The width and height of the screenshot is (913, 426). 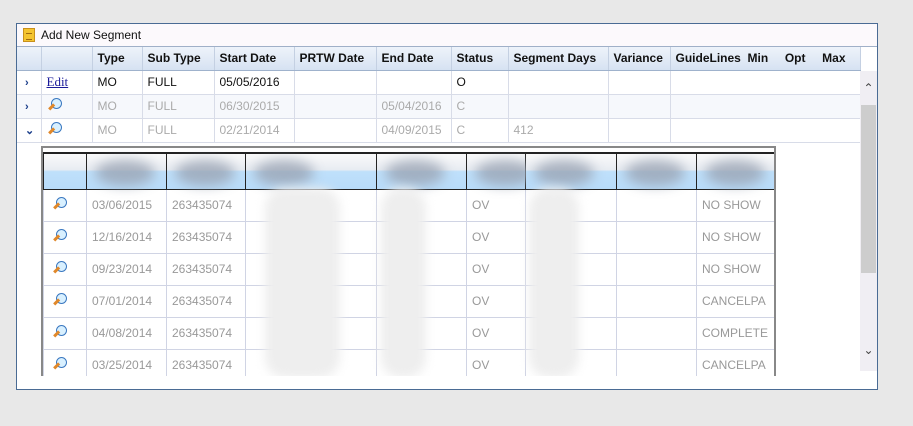 I want to click on scroll-up-icon: ⌃, so click(x=868, y=88).